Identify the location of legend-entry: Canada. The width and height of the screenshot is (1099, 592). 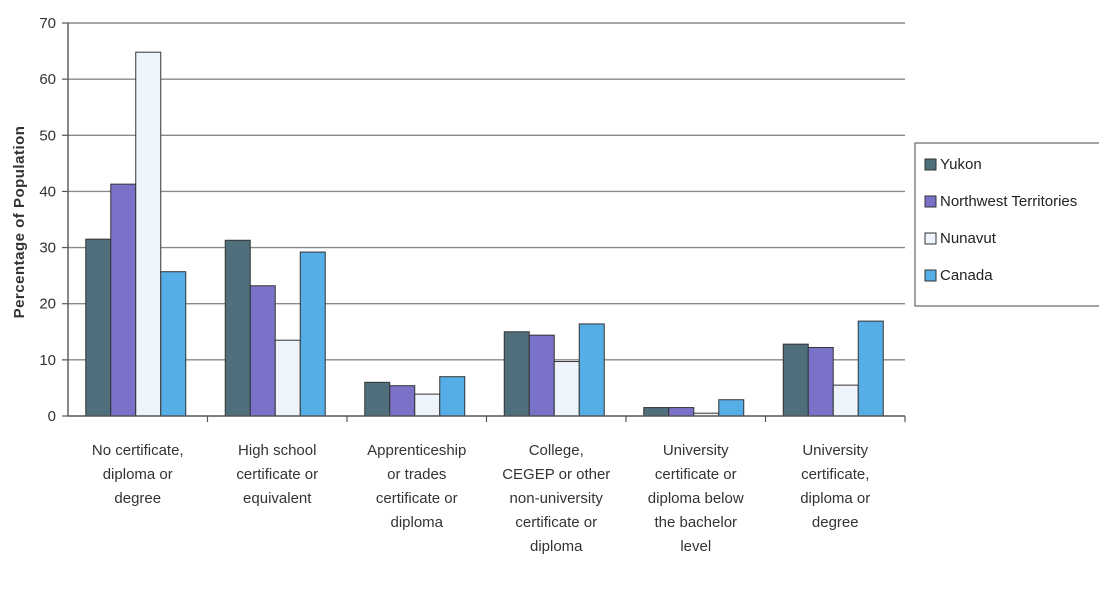
(966, 275).